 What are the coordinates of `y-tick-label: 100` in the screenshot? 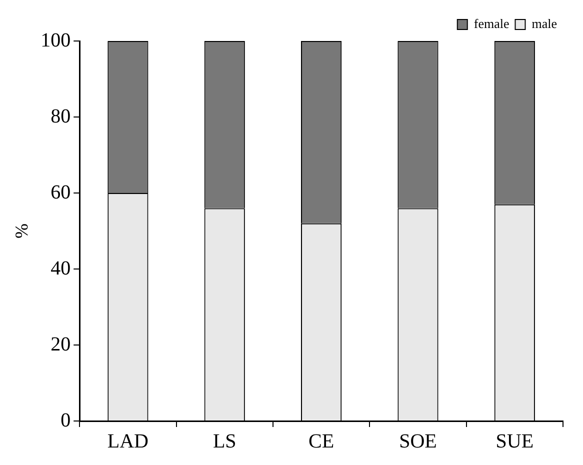 It's located at (55, 40).